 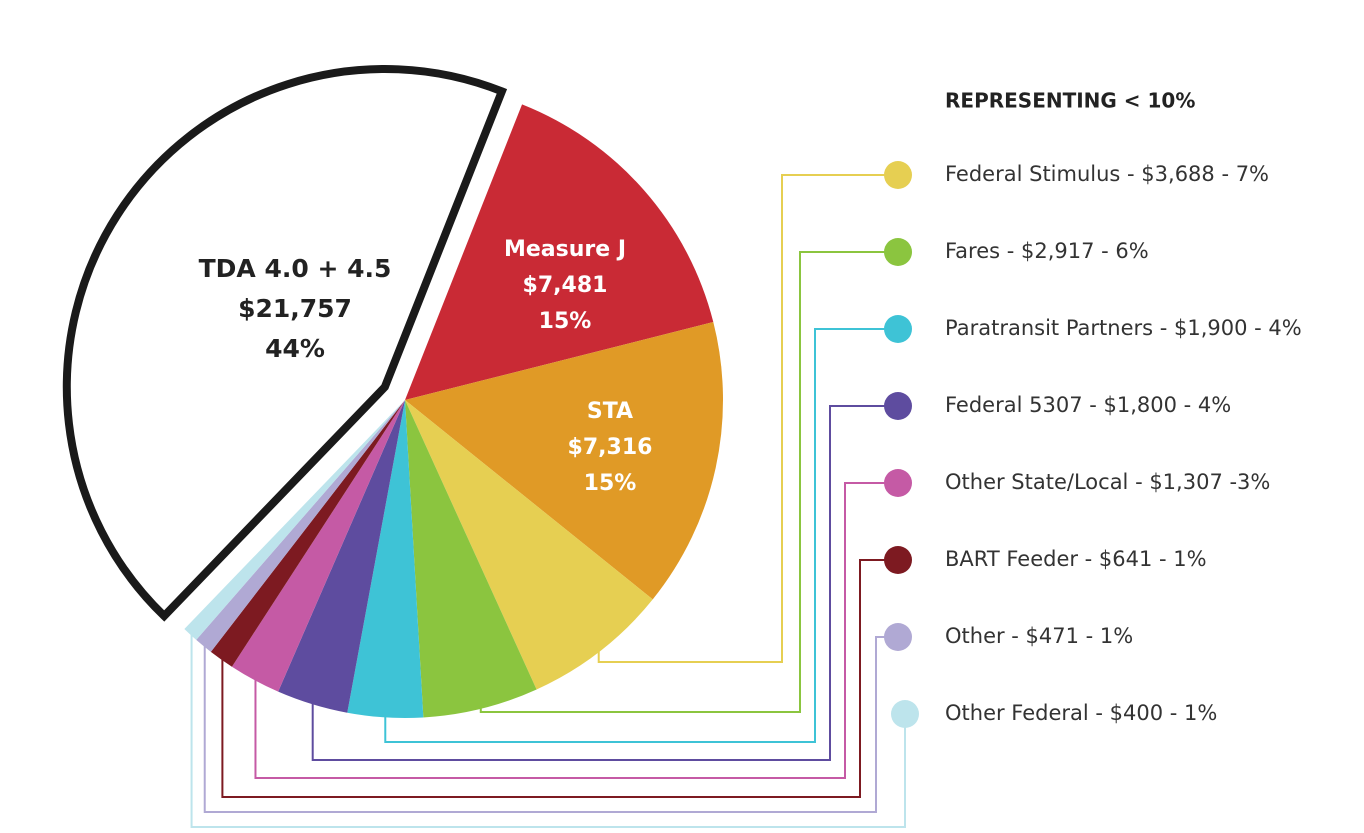 I want to click on legend-label: Other State/Local - $1,307 -3%, so click(x=1107, y=482).